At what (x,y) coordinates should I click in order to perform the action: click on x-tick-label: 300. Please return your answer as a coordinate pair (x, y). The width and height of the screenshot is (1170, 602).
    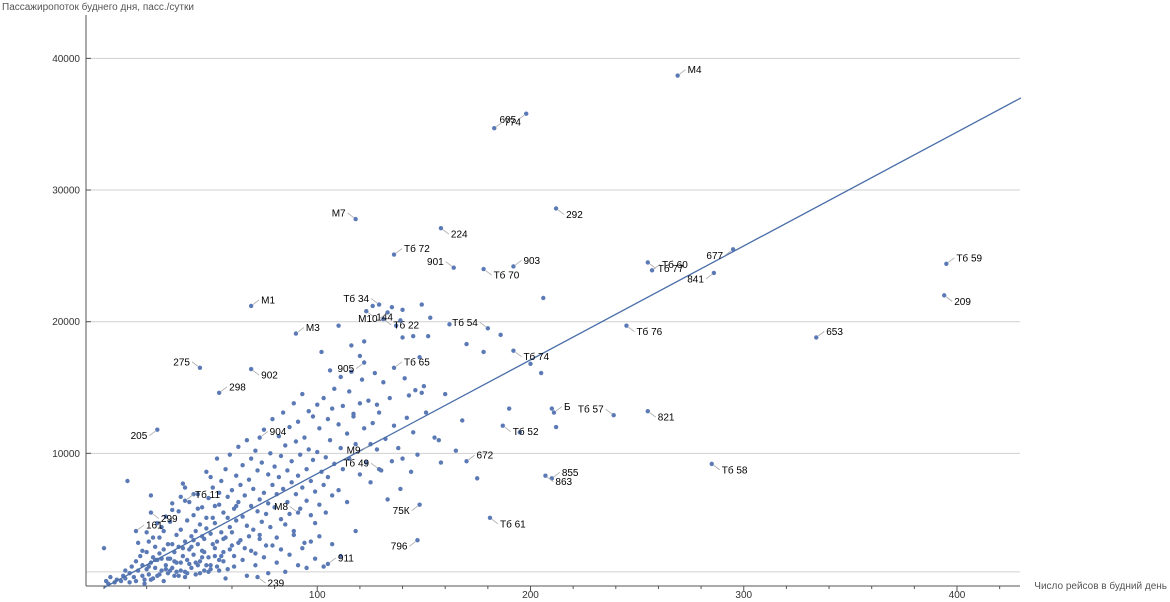
    Looking at the image, I should click on (743, 595).